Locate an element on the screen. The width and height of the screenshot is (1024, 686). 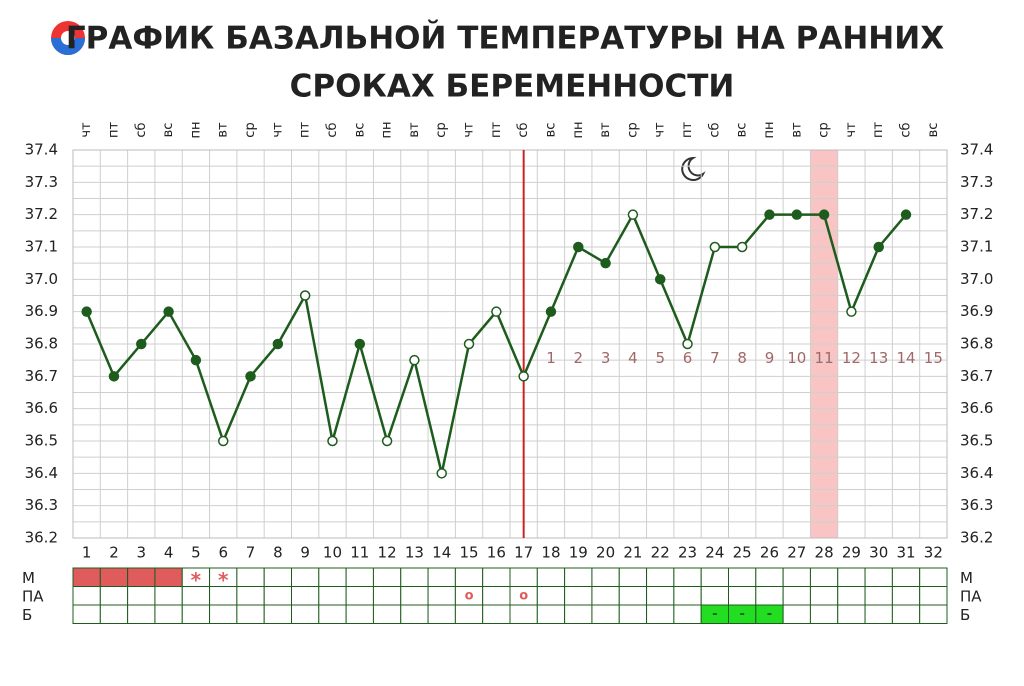
x-tick-label: 10 is located at coordinates (332, 553).